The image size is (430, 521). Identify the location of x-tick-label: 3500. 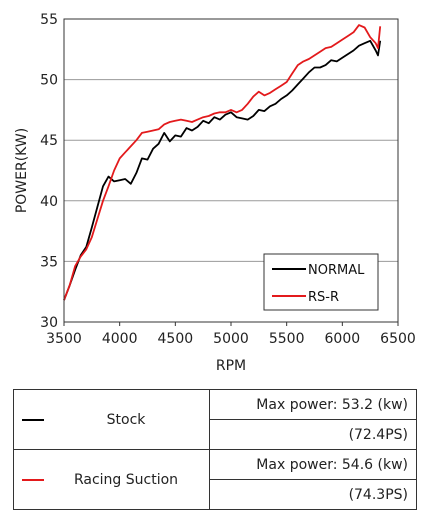
(64, 339).